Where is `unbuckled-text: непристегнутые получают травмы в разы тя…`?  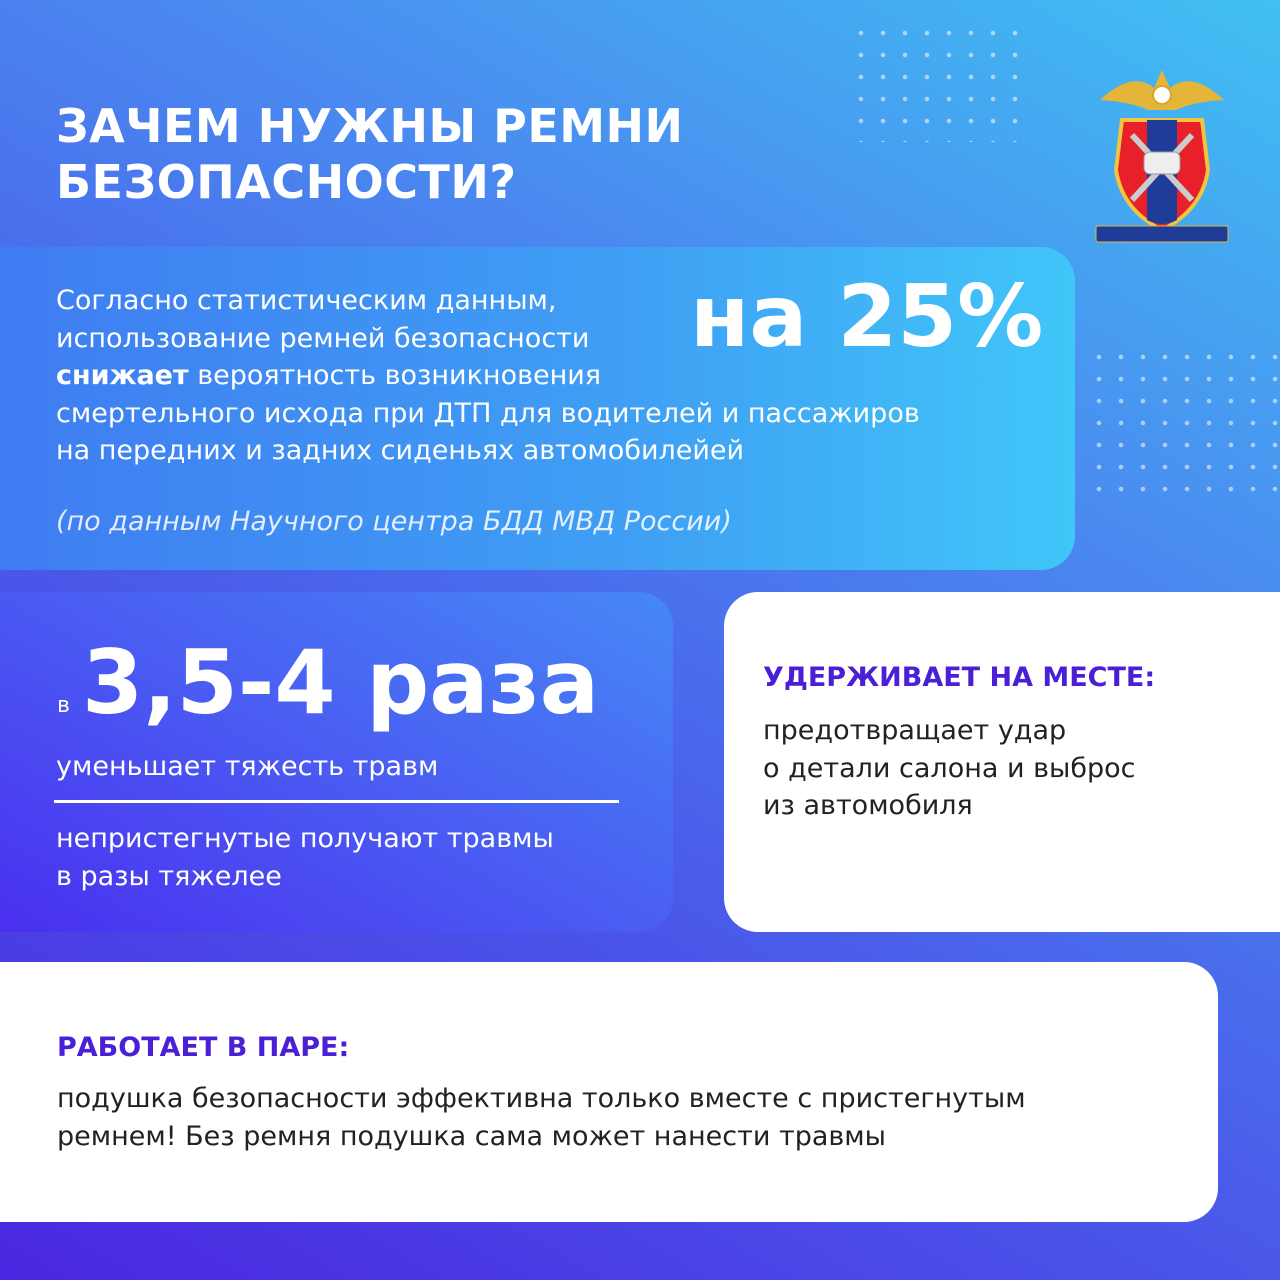
unbuckled-text: непристегнутые получают травмы в разы тя… is located at coordinates (305, 857).